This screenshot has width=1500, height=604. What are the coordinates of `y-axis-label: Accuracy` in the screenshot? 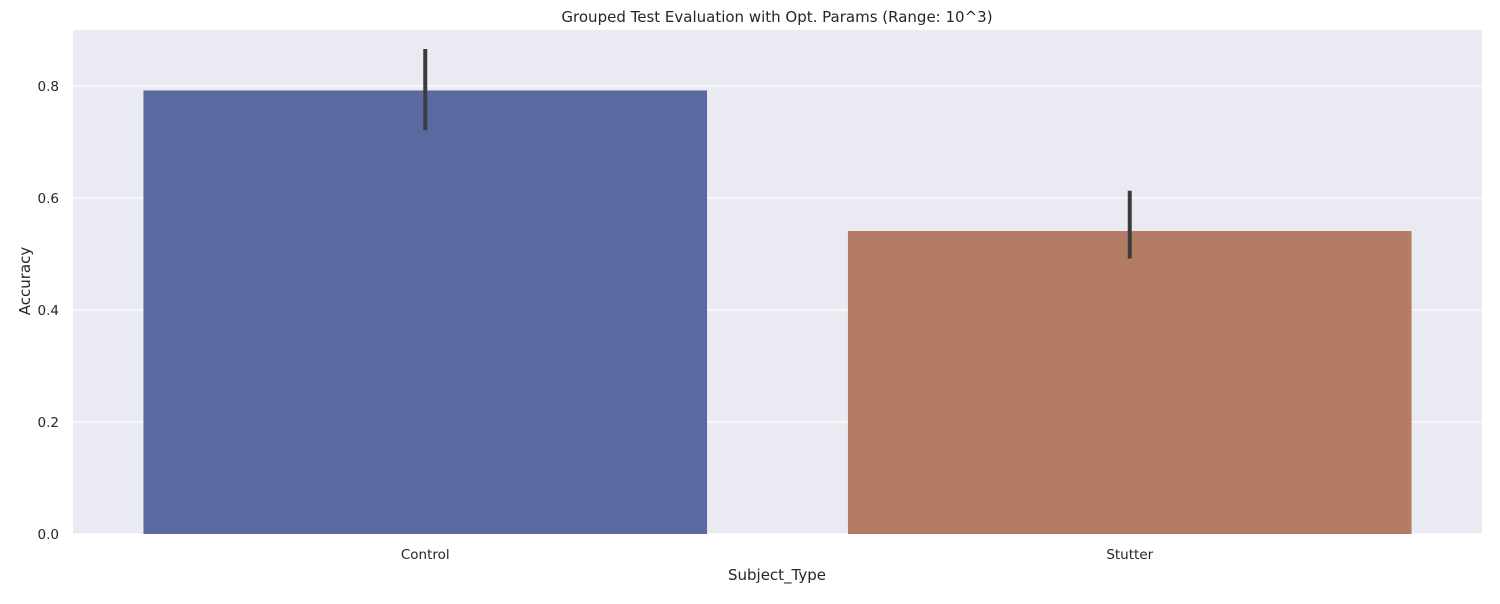 It's located at (25, 281).